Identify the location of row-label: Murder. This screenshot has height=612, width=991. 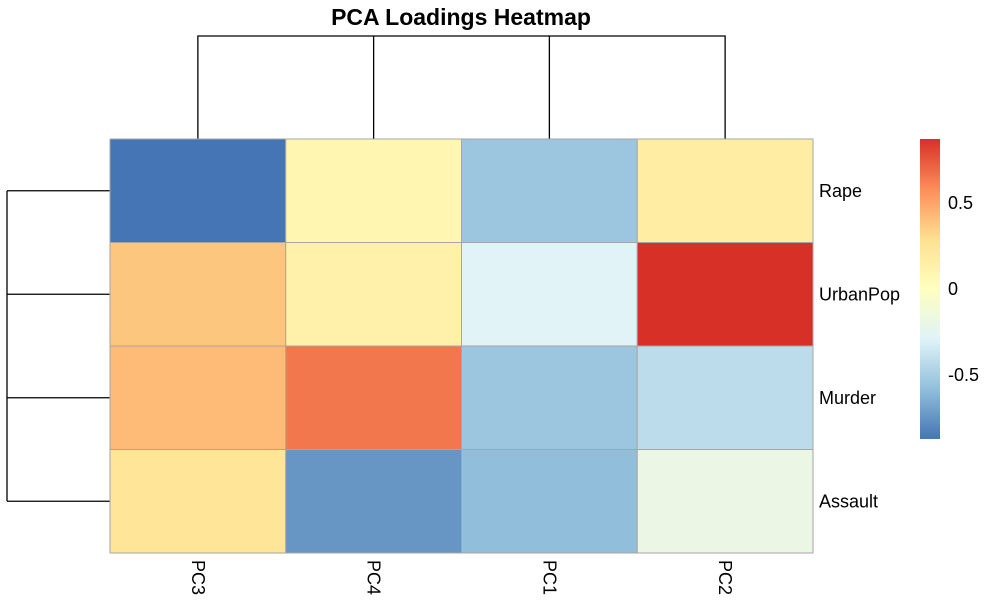
(847, 398).